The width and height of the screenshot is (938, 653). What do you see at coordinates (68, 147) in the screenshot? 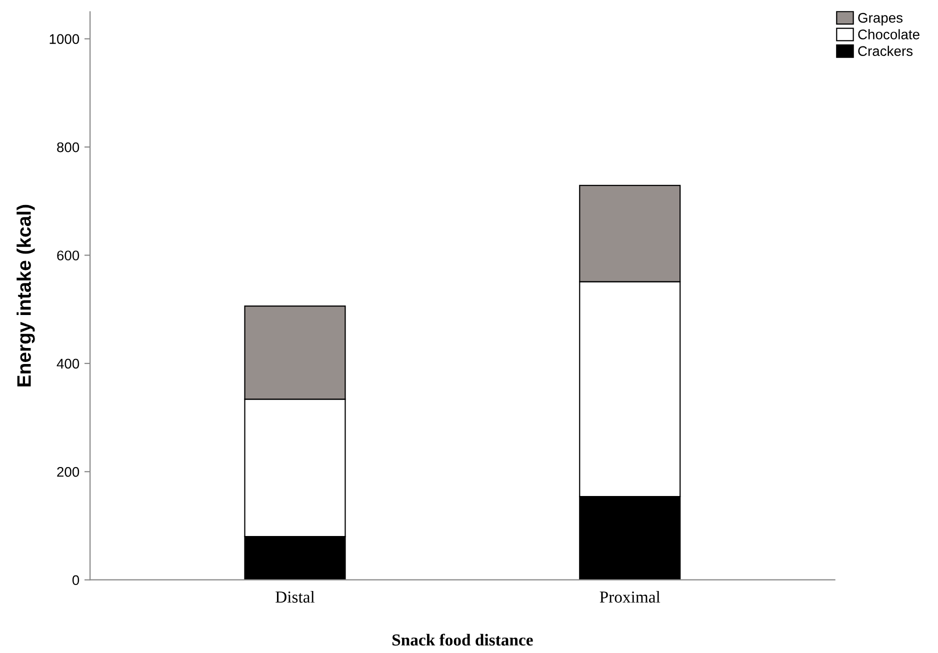
I see `y-tick-label: 800` at bounding box center [68, 147].